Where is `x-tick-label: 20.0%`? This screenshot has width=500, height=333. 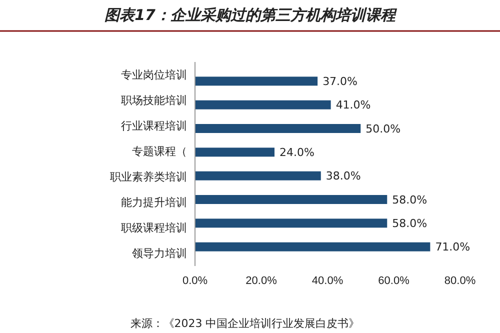
x-tick-label: 20.0% is located at coordinates (262, 280).